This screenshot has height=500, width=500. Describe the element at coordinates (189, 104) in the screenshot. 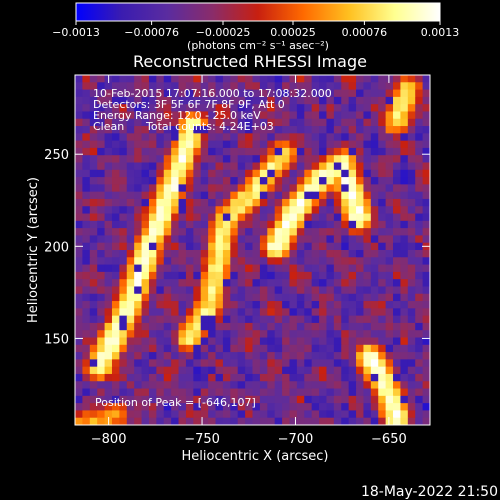

I see `detectors-text: Detectors: 3F 5F 6F 7F 8F 9F, Att 0` at that location.